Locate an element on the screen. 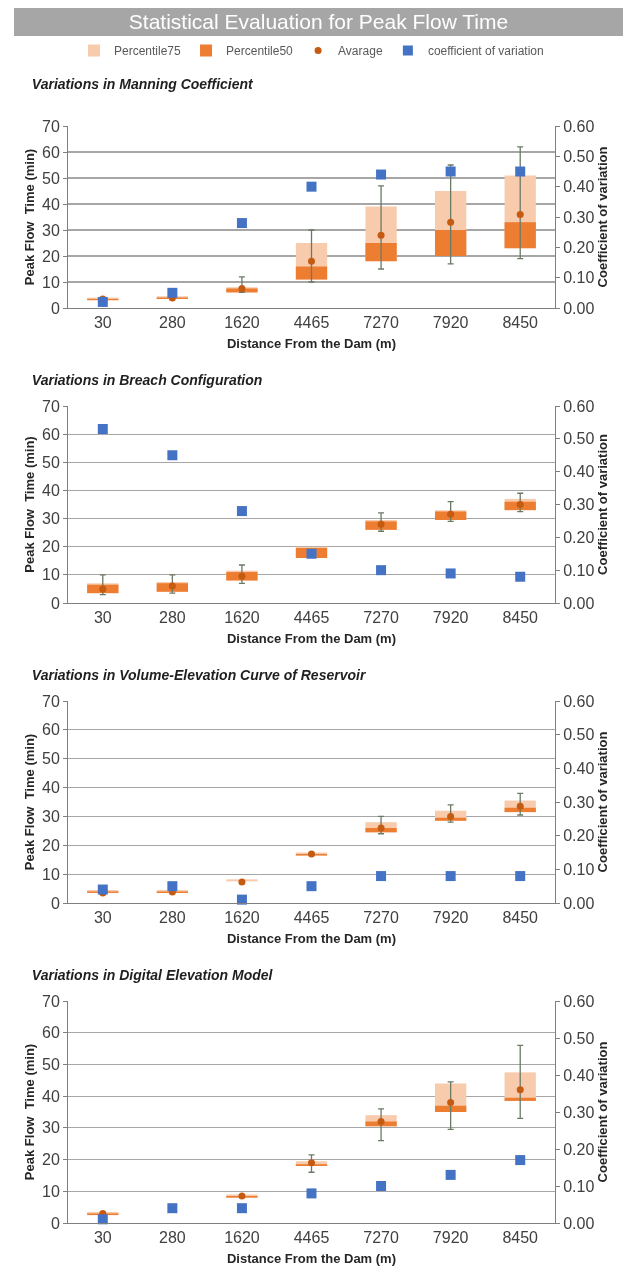 The height and width of the screenshot is (1285, 637). chart-subtitle: Variations in Manning Coefficient is located at coordinates (143, 83).